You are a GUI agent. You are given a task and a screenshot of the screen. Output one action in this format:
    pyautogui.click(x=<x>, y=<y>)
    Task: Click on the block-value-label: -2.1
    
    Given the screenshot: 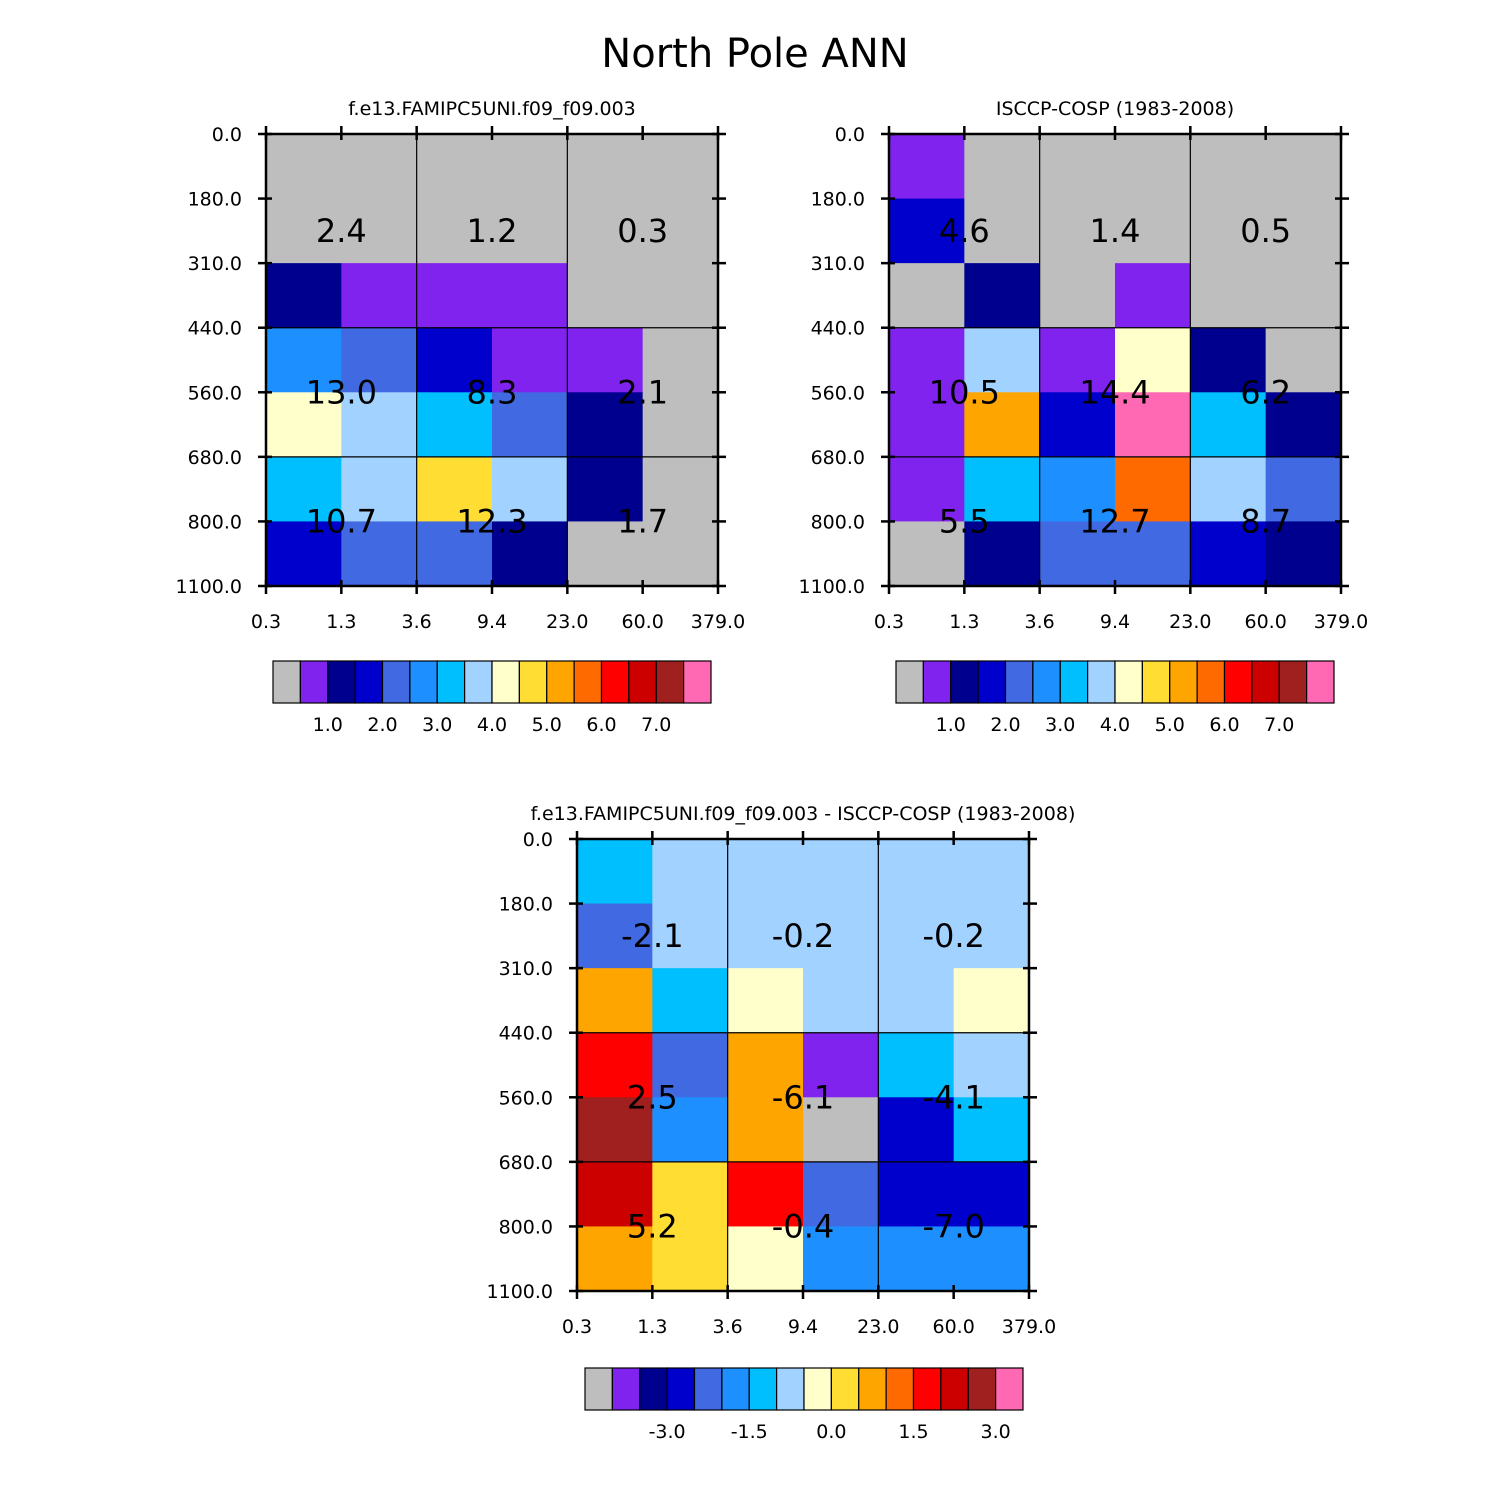 What is the action you would take?
    pyautogui.click(x=652, y=936)
    